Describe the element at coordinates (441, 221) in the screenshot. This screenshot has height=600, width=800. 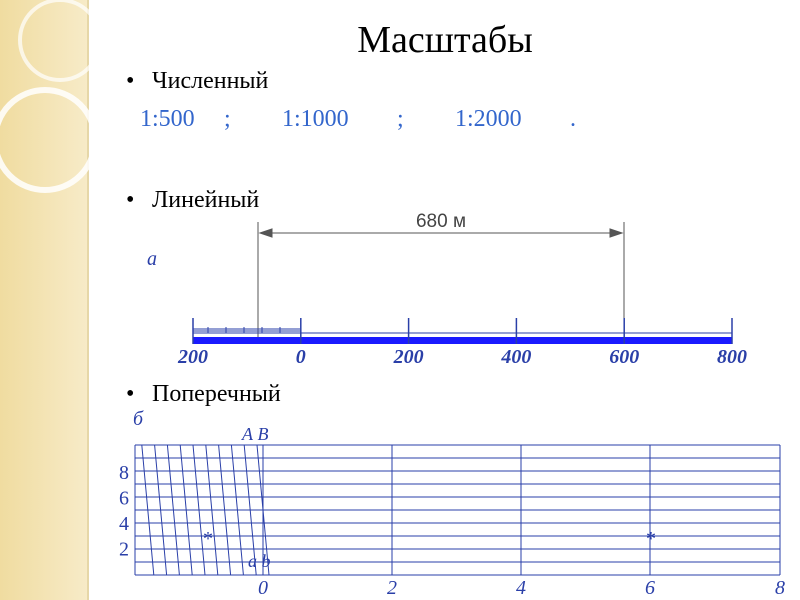
I see `dimension-label: 680 м` at that location.